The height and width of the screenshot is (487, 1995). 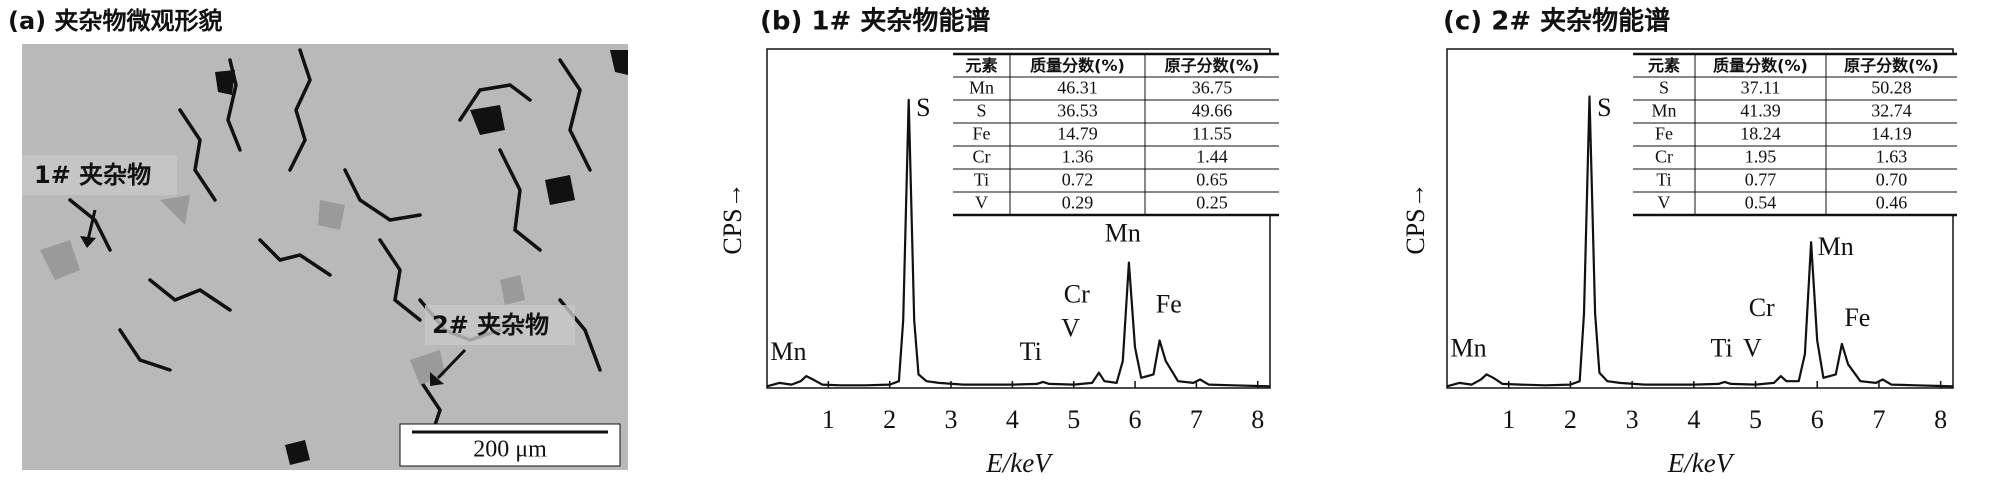 I want to click on table-cell: 32.74, so click(x=1891, y=111).